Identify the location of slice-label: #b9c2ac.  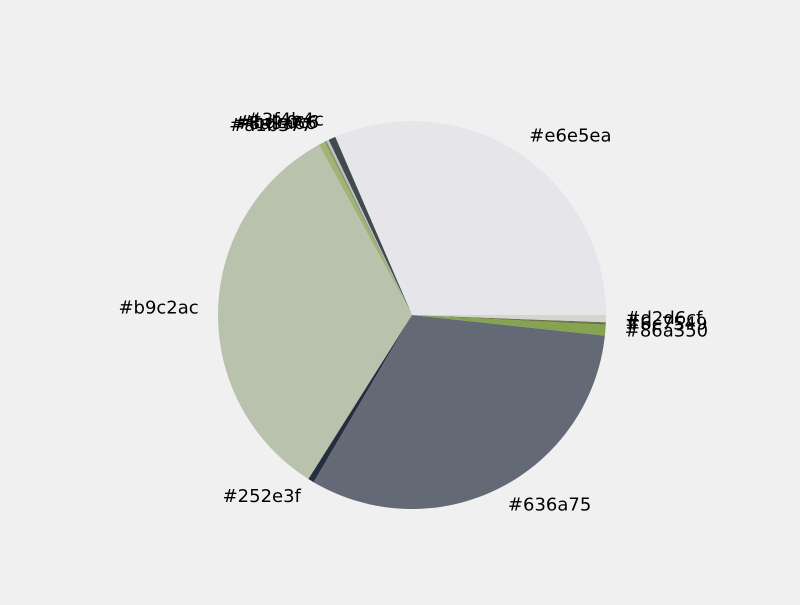
(158, 307).